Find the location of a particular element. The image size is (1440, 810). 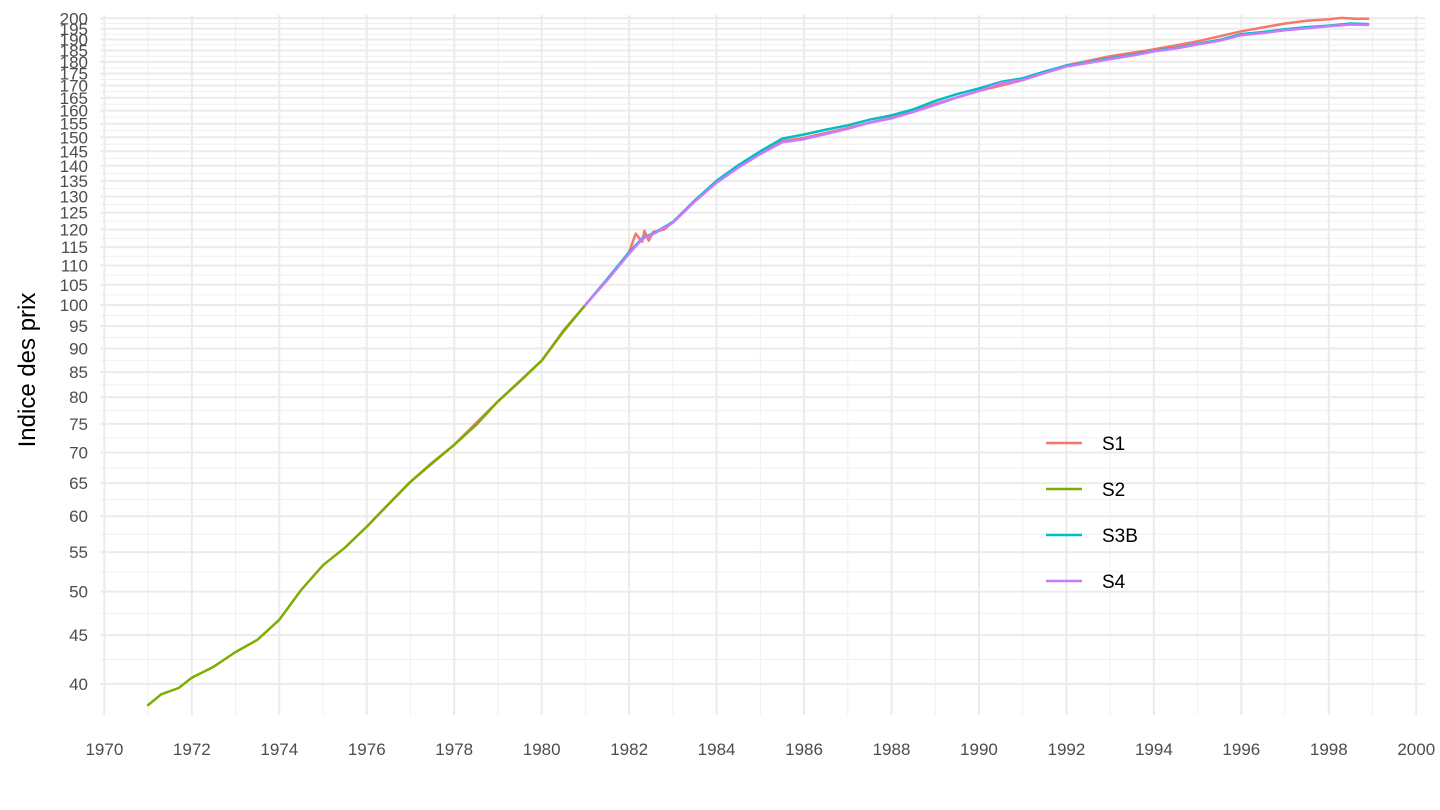

y-tick-label: 160 is located at coordinates (74, 111).